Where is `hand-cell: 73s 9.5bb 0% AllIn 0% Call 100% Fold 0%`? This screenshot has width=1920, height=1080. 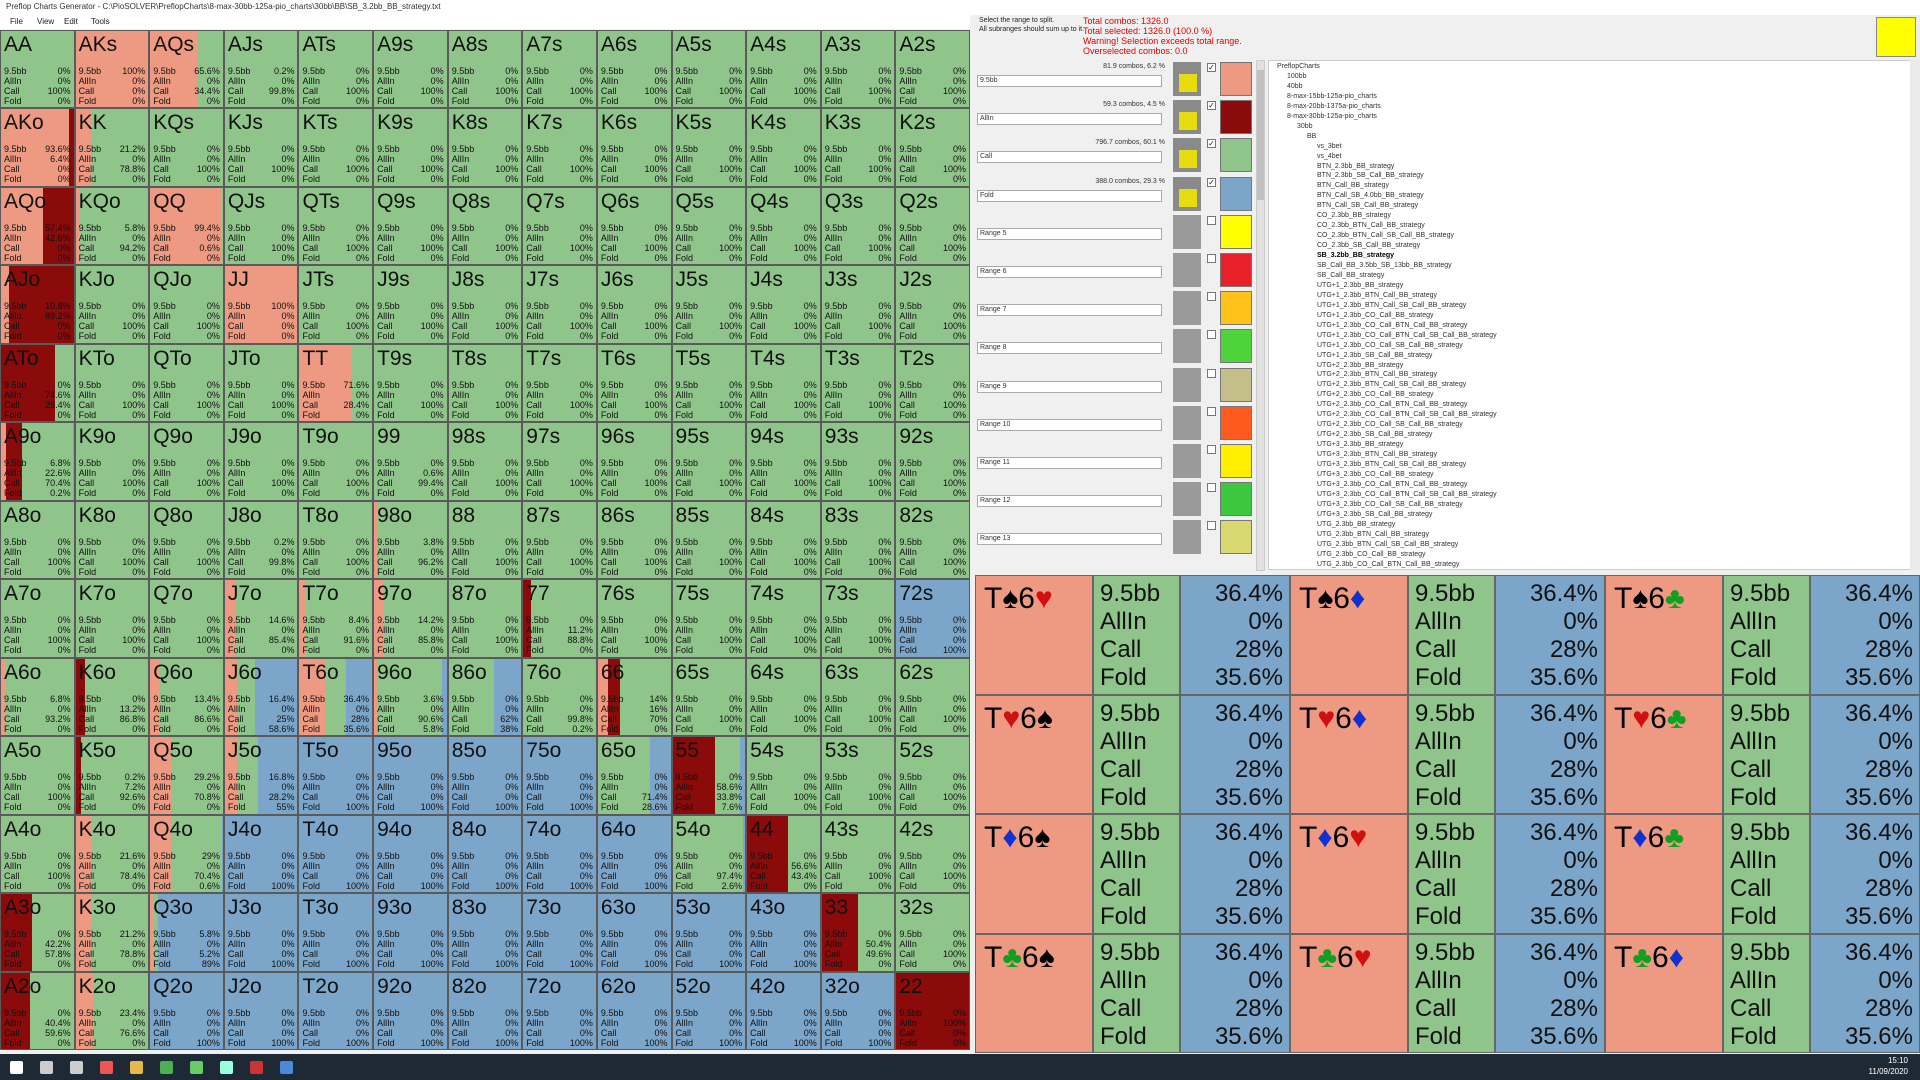
hand-cell: 73s 9.5bb 0% AllIn 0% Call 100% Fold 0% is located at coordinates (858, 618).